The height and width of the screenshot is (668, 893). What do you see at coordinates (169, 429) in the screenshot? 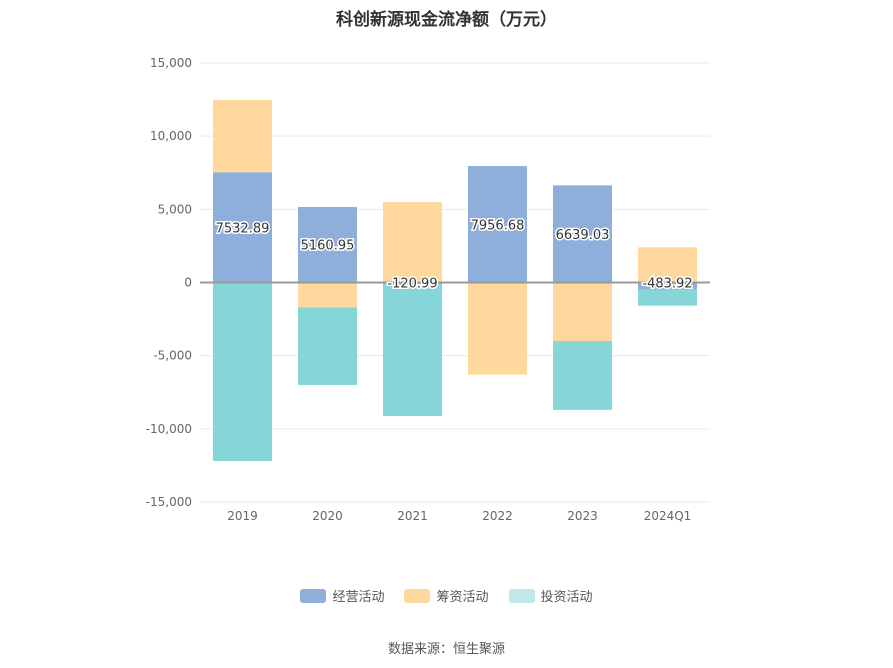
I see `y-tick-label: -10,000` at bounding box center [169, 429].